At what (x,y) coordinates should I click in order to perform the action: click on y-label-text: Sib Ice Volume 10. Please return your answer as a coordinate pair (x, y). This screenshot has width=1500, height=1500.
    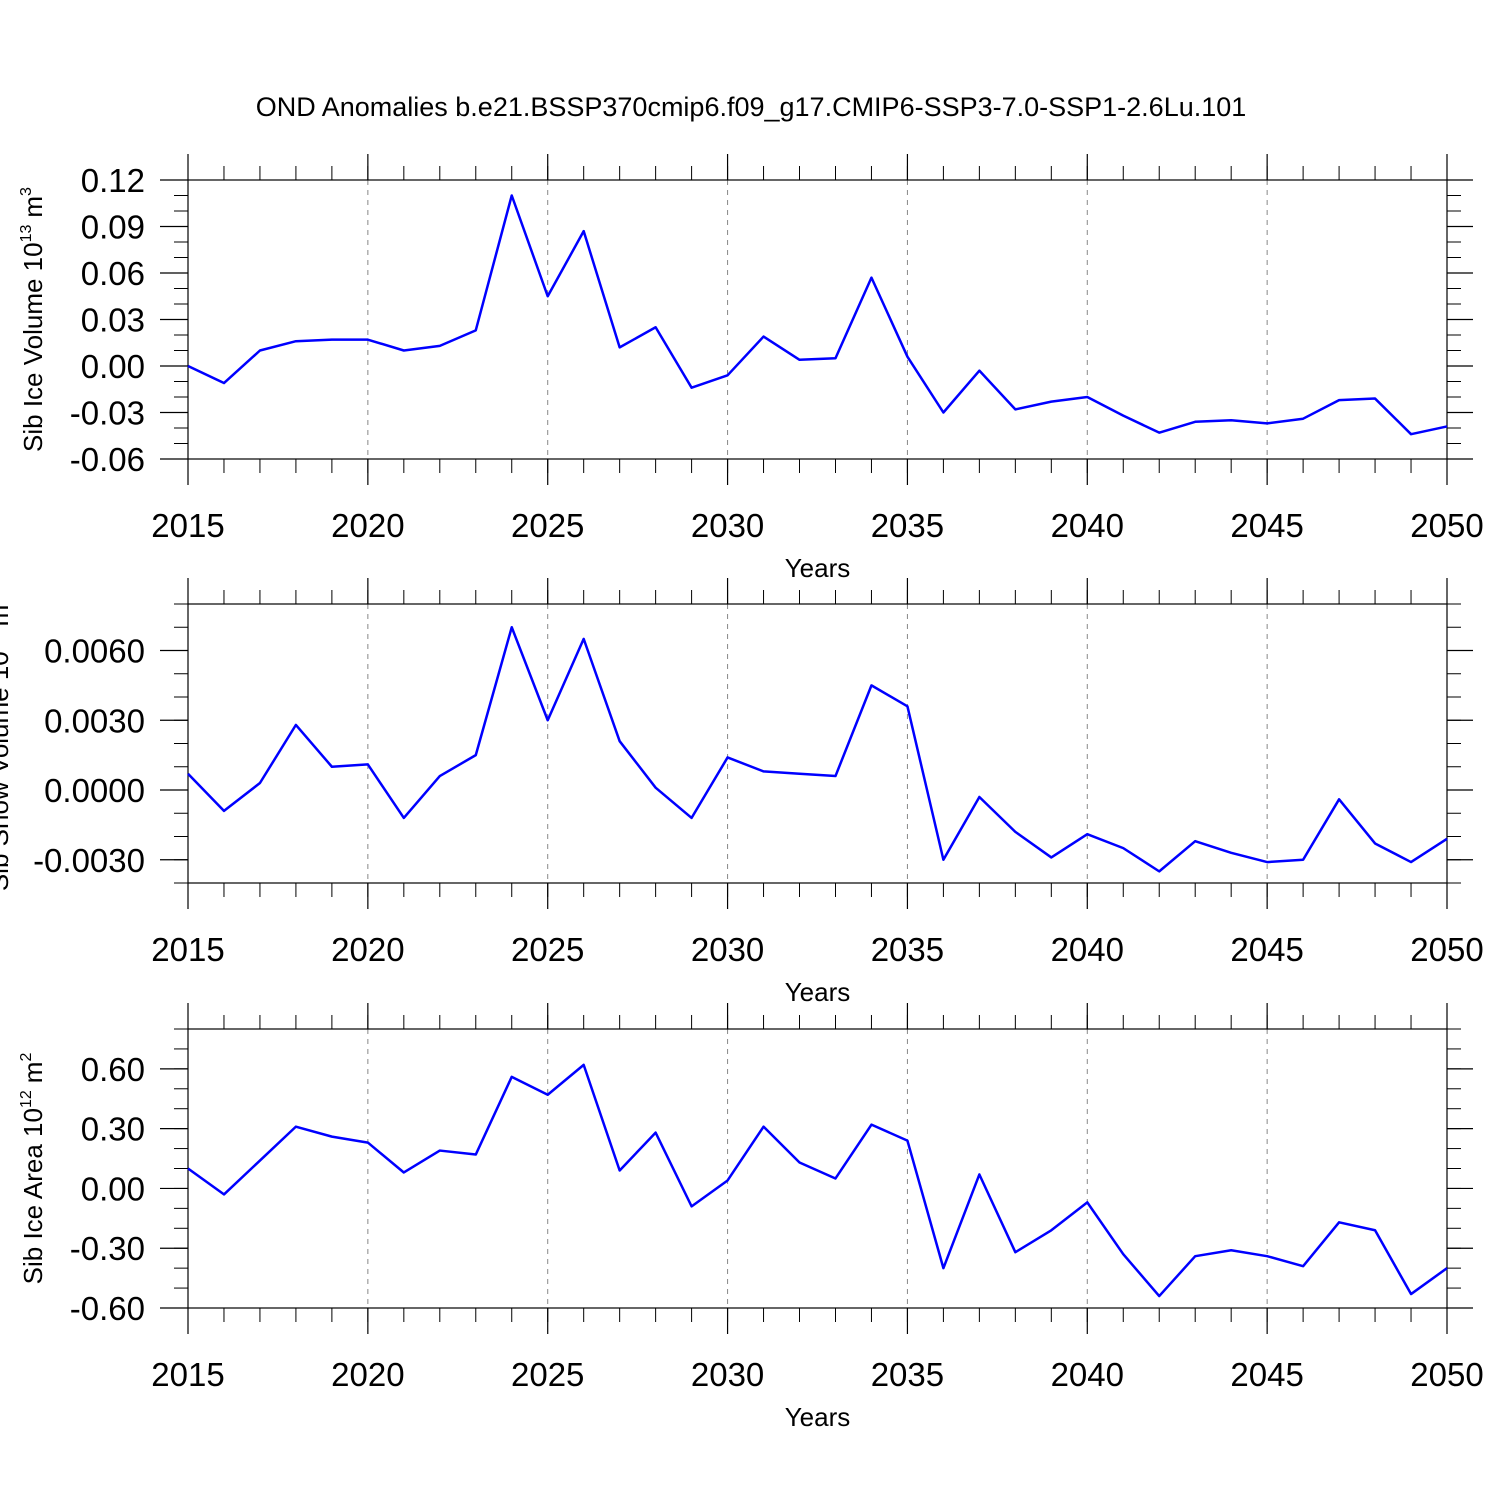
    Looking at the image, I should click on (33, 347).